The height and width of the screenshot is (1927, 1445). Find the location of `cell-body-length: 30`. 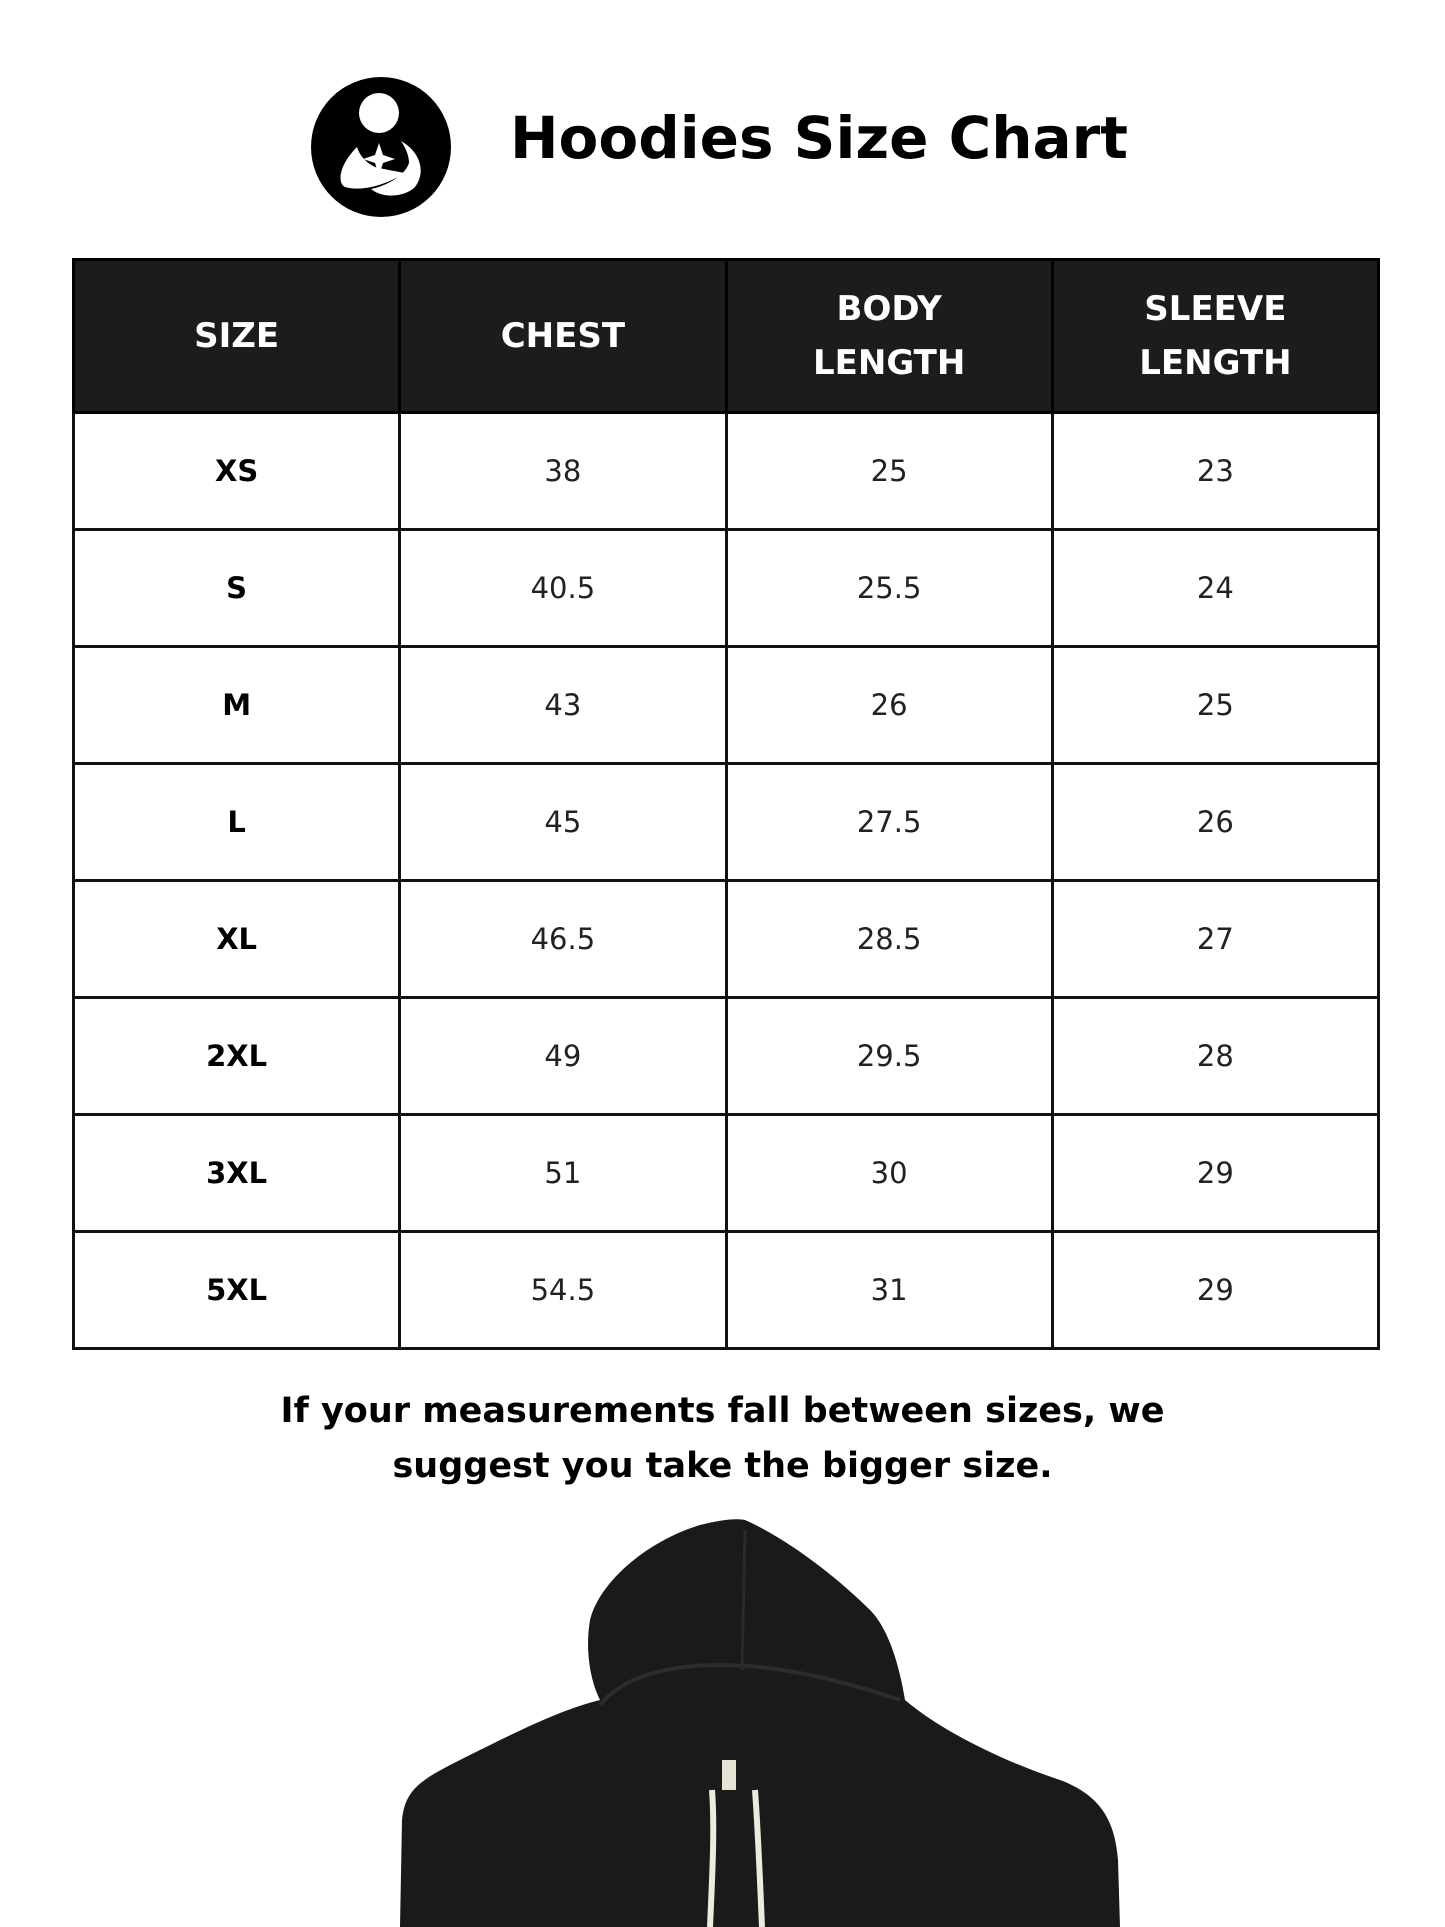

cell-body-length: 30 is located at coordinates (889, 1173).